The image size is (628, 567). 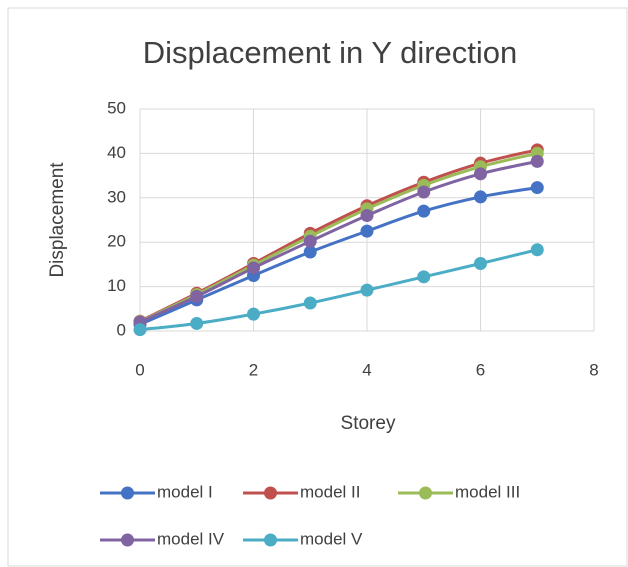 I want to click on x-tick-label: 6, so click(x=480, y=369).